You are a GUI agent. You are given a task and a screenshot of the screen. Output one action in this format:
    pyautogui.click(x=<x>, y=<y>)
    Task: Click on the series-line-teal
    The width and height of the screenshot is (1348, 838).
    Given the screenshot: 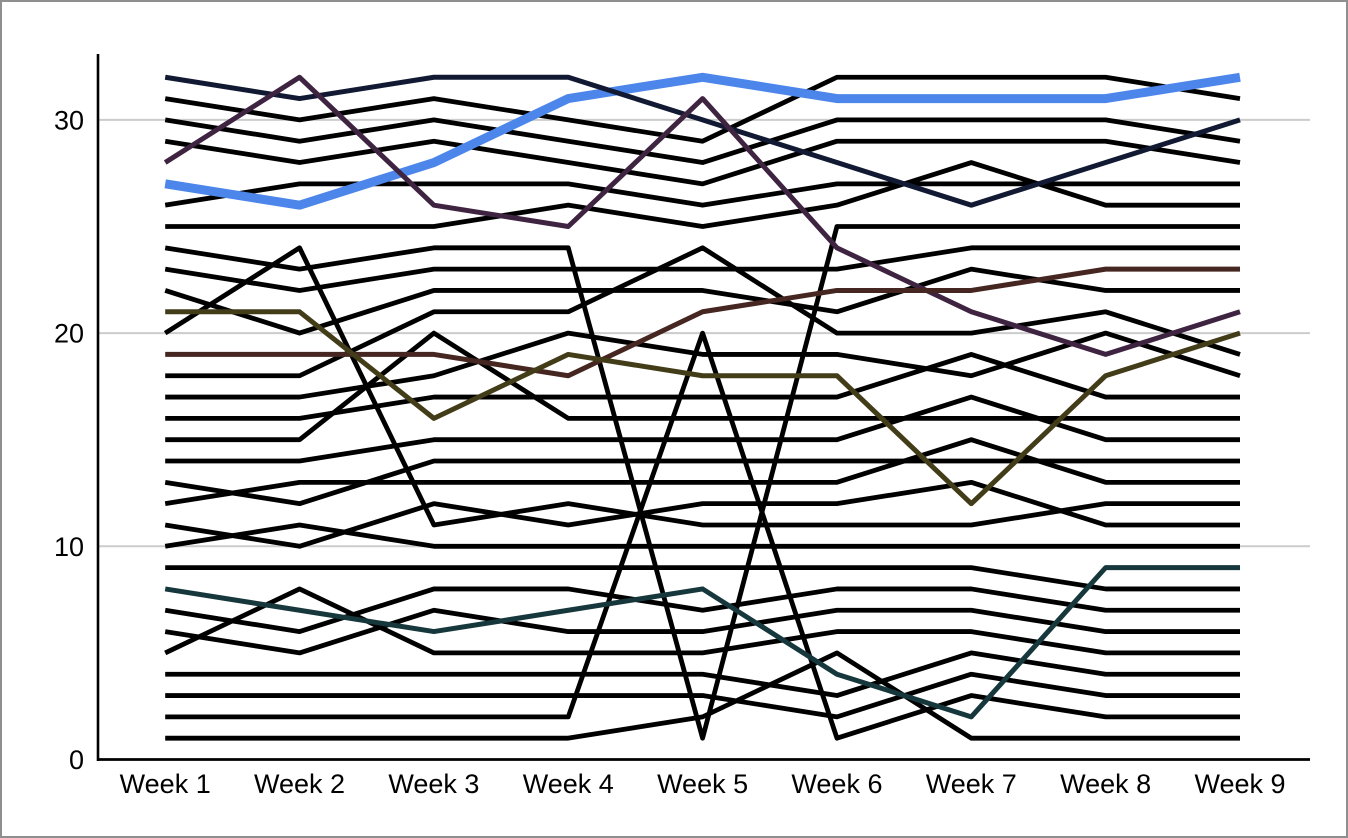 What is the action you would take?
    pyautogui.click(x=702, y=642)
    